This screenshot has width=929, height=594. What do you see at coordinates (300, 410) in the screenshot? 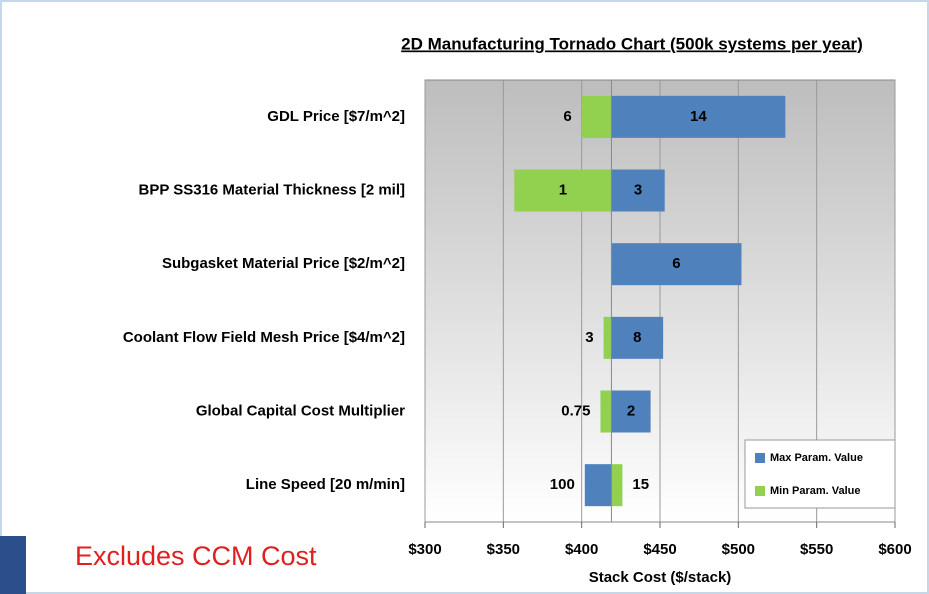
I see `y-tick-label: Global Capital Cost Multiplier` at bounding box center [300, 410].